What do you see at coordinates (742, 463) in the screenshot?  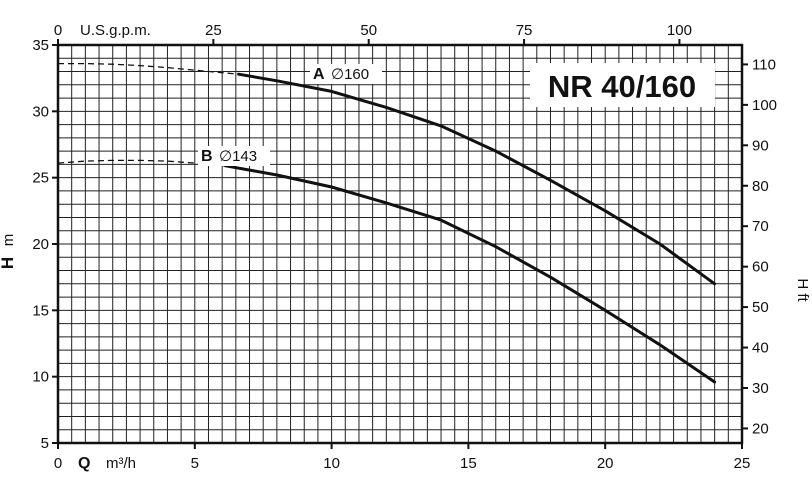 I see `x-tick-label: 25` at bounding box center [742, 463].